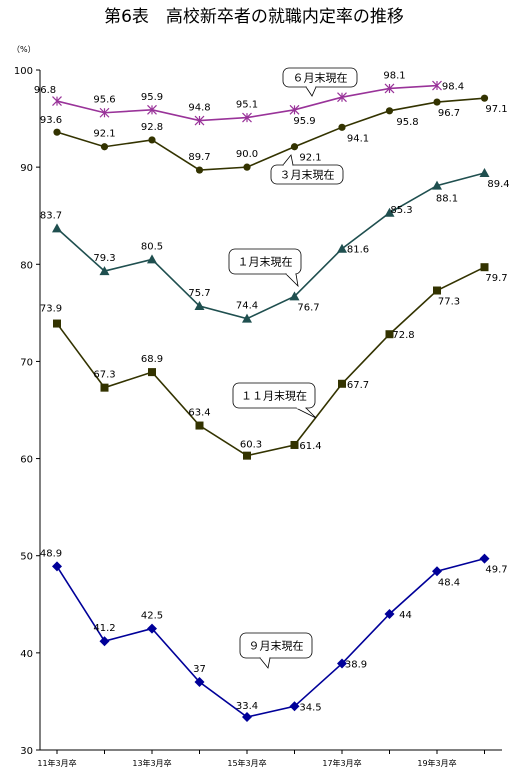 The width and height of the screenshot is (509, 777). Describe the element at coordinates (449, 582) in the screenshot. I see `data-label-sep: 48.4` at that location.